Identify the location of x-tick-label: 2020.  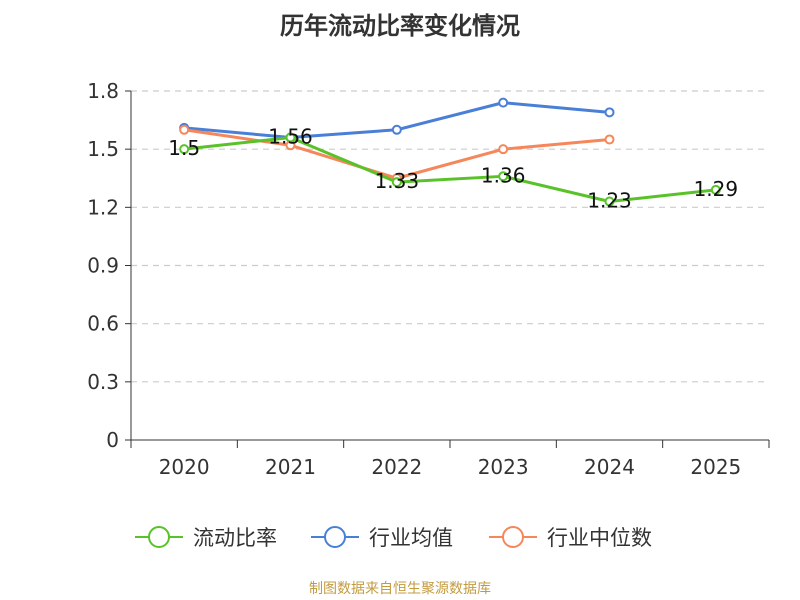
(184, 467).